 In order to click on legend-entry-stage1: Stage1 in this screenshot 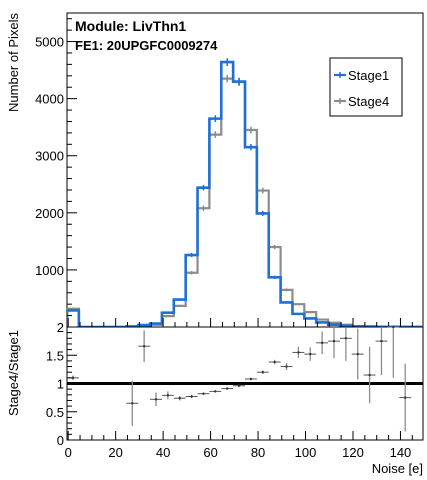, I will do `click(361, 75)`.